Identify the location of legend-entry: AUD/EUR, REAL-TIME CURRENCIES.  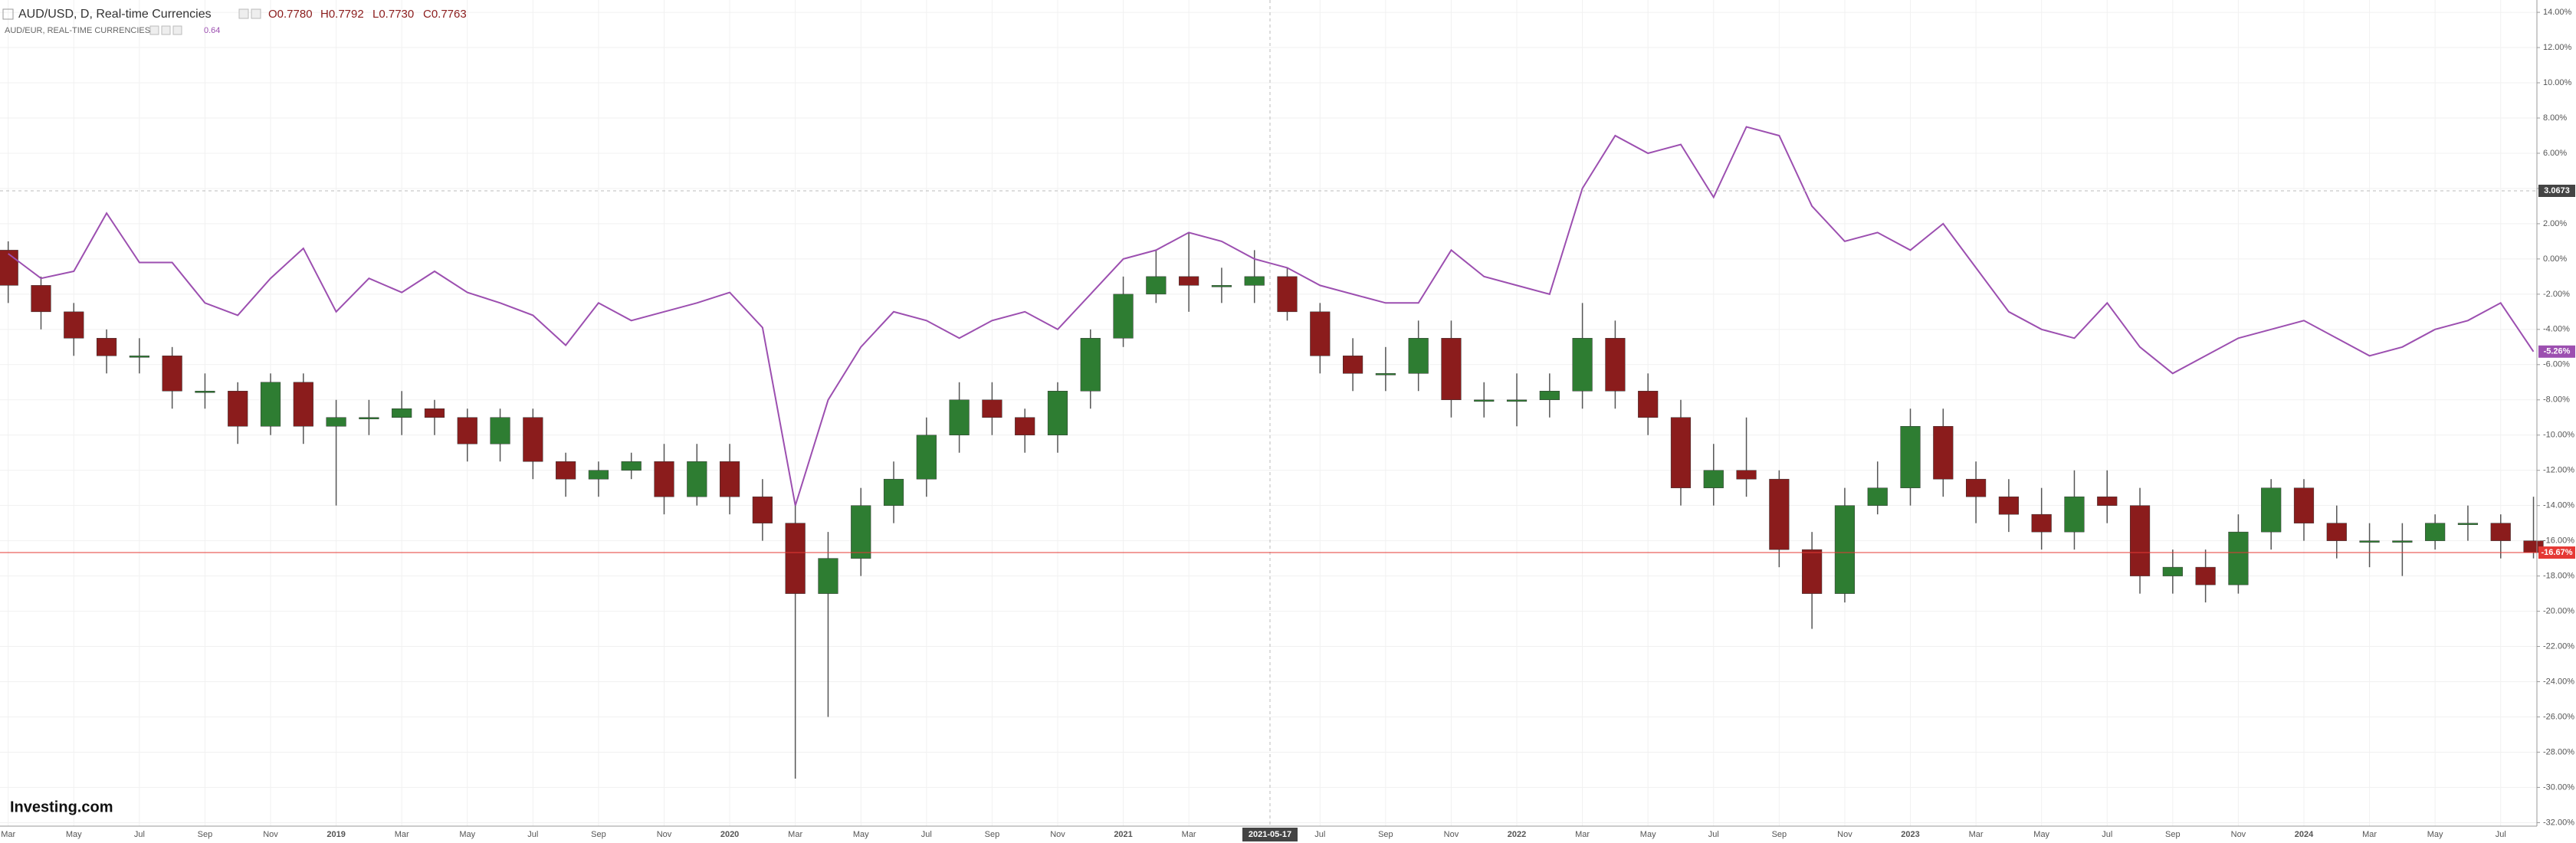
(77, 30).